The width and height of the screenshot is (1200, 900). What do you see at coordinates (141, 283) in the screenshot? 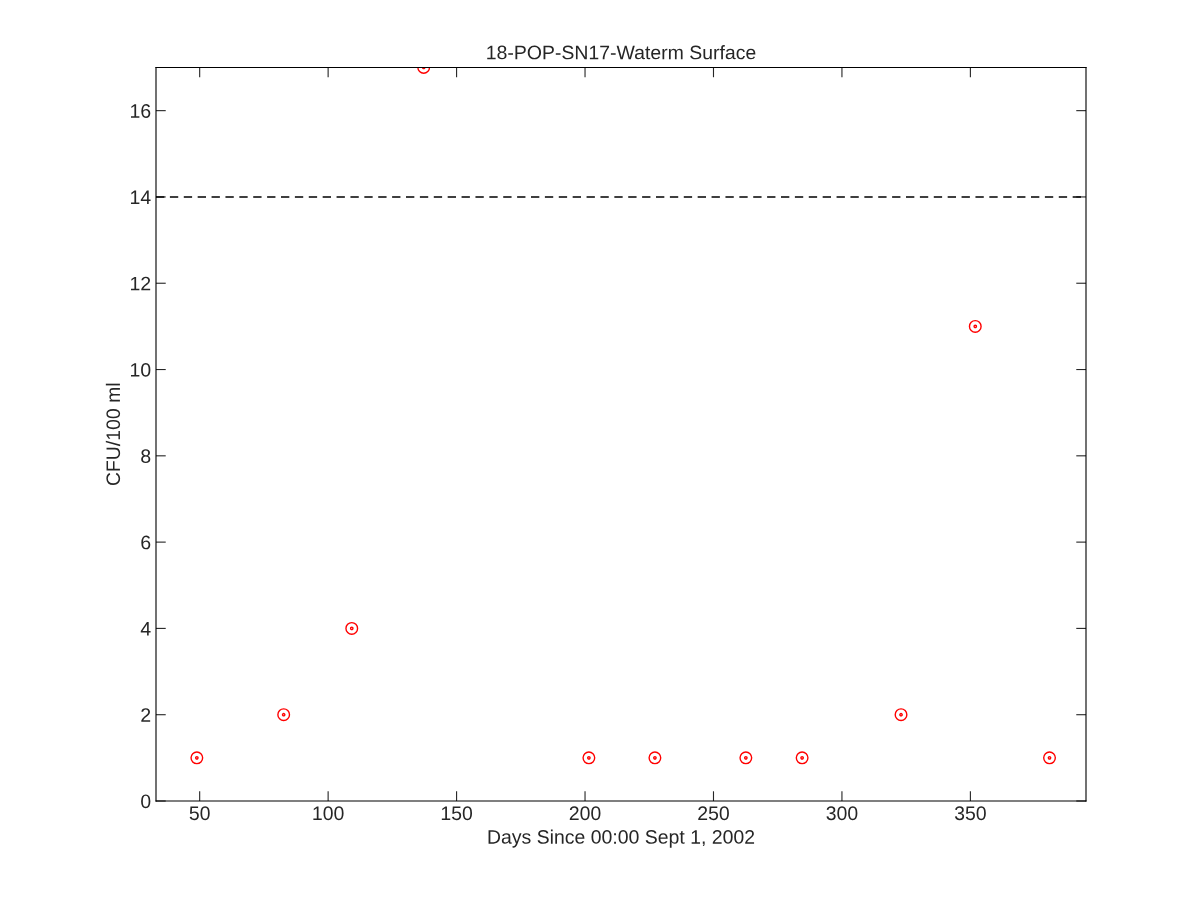
I see `y-tick-label: 12` at bounding box center [141, 283].